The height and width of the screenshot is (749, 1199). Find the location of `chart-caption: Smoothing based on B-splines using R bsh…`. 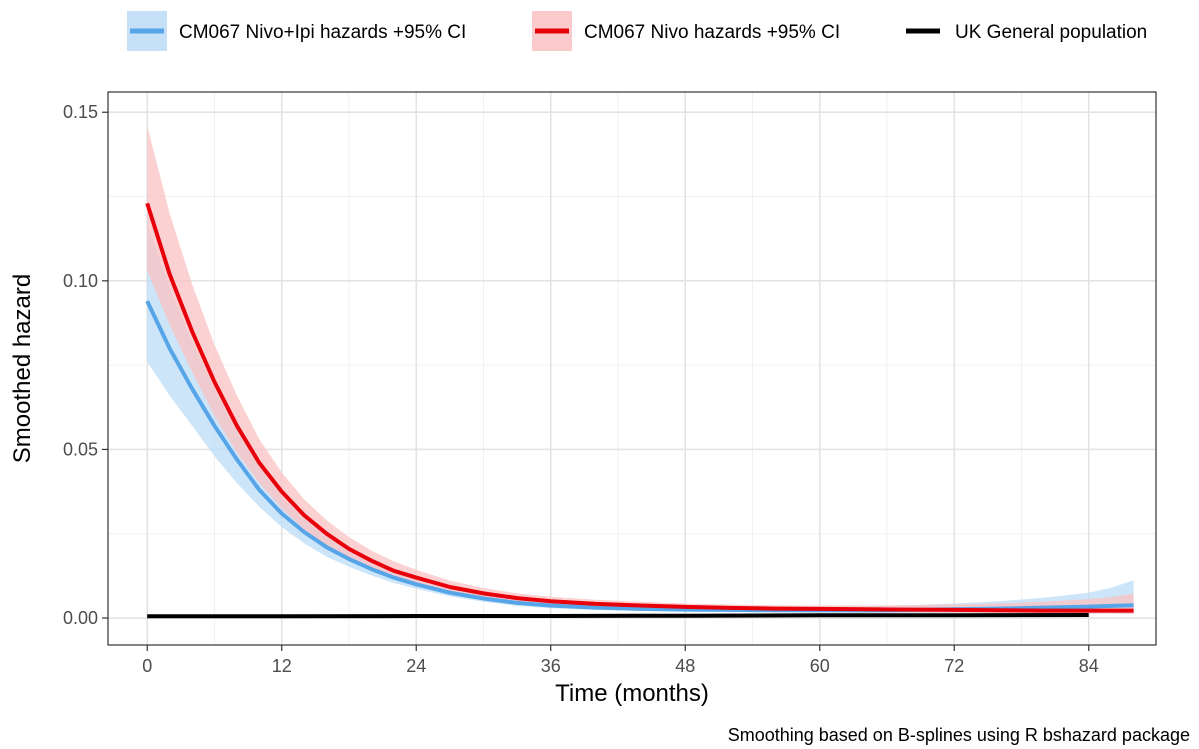

chart-caption: Smoothing based on B-splines using R bsh… is located at coordinates (959, 735).